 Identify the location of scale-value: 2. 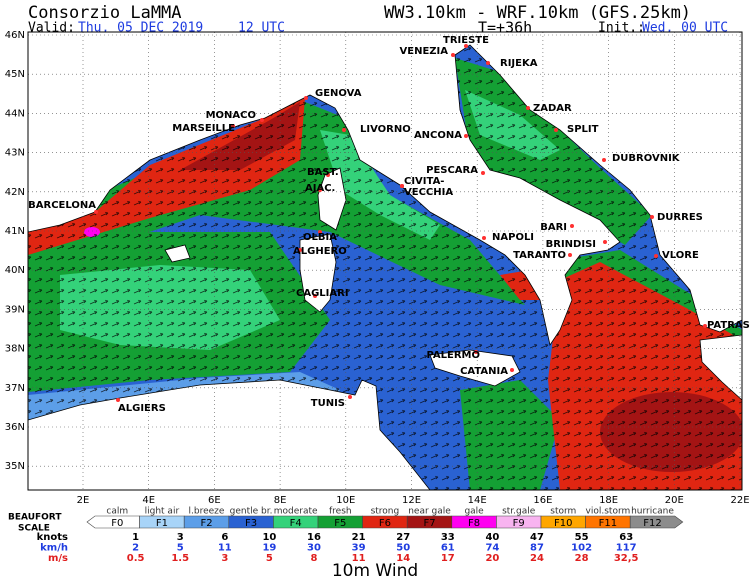
(135, 548).